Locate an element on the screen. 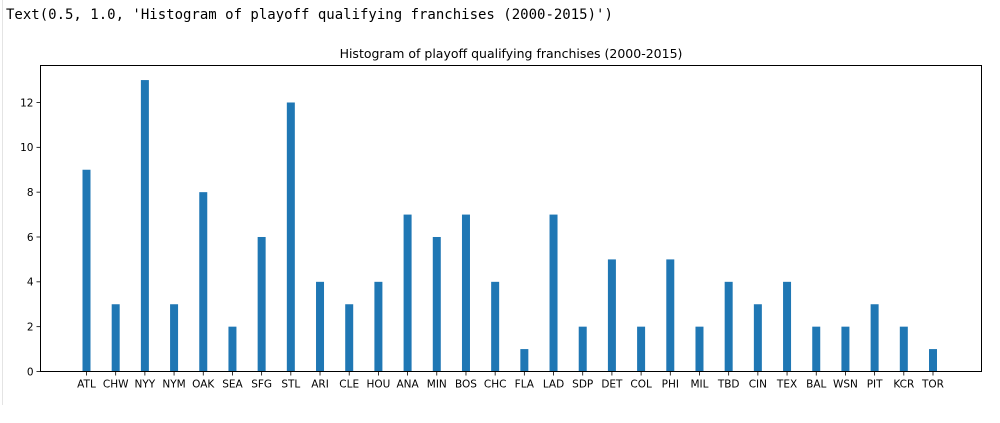 The height and width of the screenshot is (423, 1000). y-tick-label: 6 is located at coordinates (30, 238).